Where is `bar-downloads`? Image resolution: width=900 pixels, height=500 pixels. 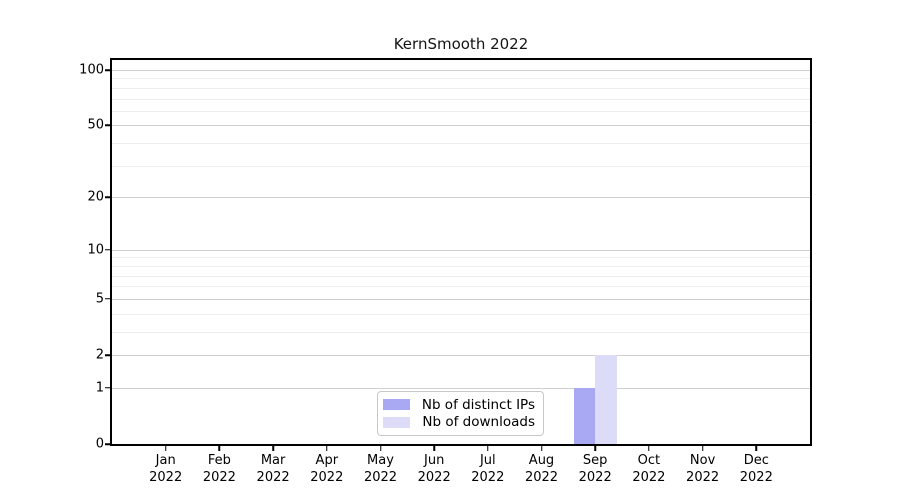
bar-downloads is located at coordinates (606, 399).